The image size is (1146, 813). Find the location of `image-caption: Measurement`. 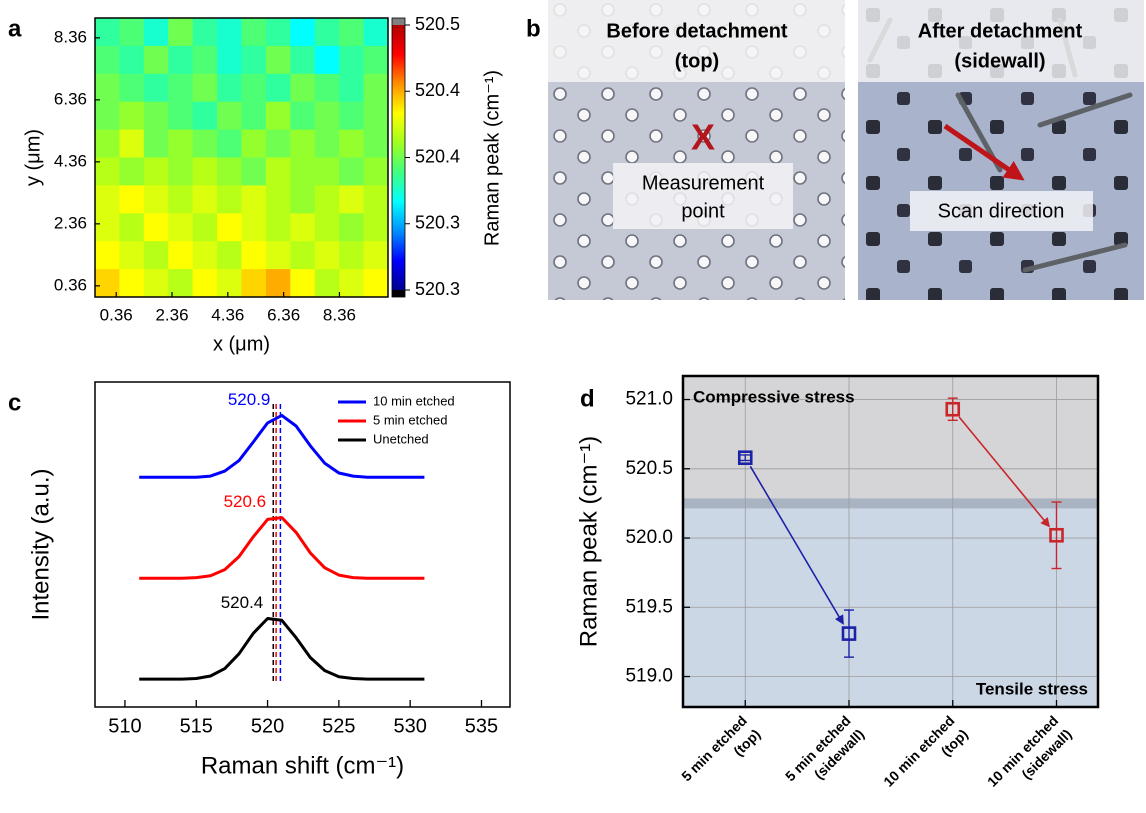

image-caption: Measurement is located at coordinates (703, 183).